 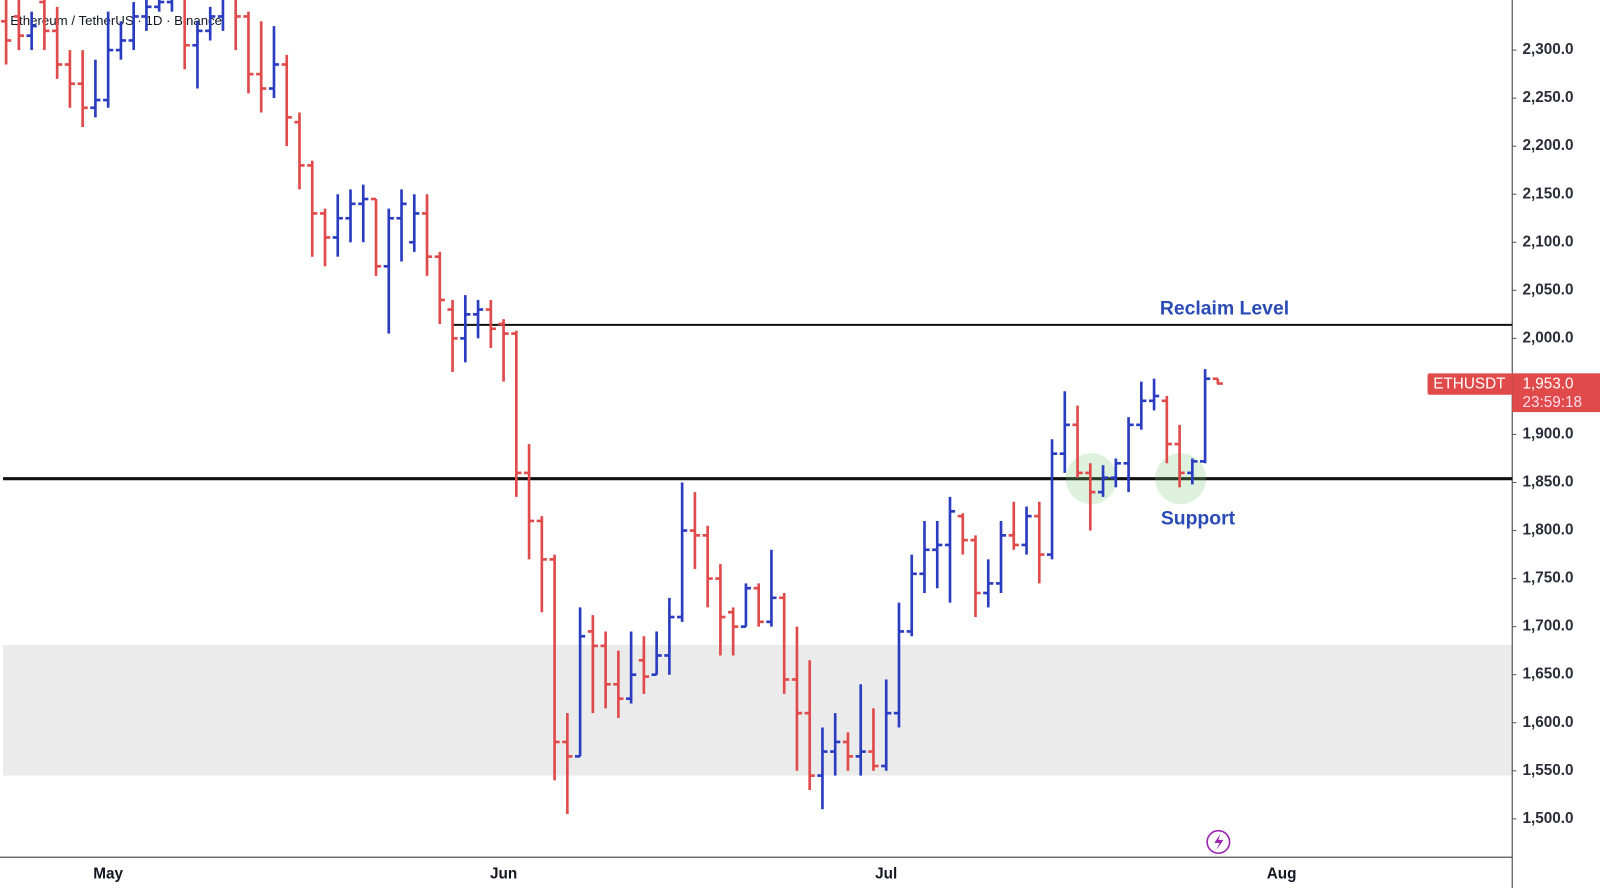 I want to click on symbol-label: ETHUSDT, so click(x=1469, y=384).